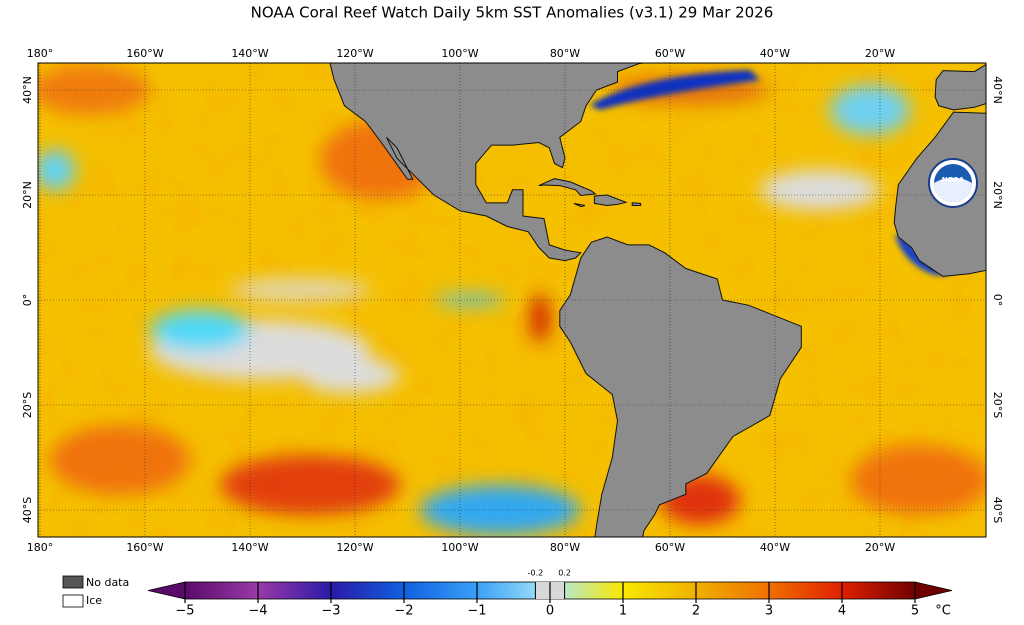 The width and height of the screenshot is (1024, 625). Describe the element at coordinates (565, 53) in the screenshot. I see `lon-label-top: 80°W` at that location.